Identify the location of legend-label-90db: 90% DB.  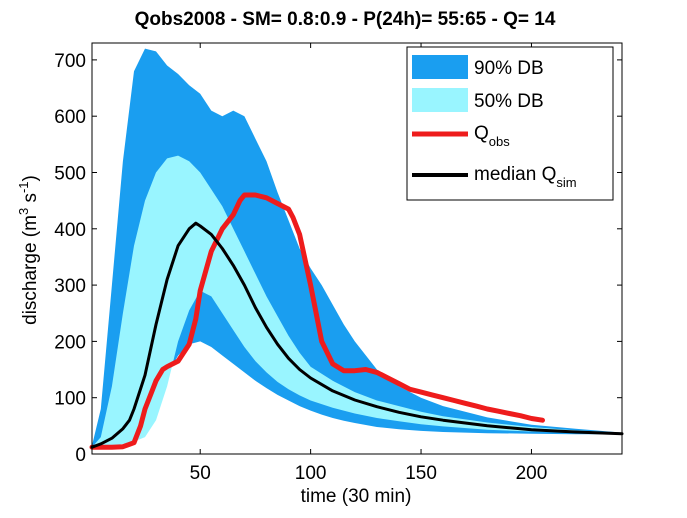
(509, 68).